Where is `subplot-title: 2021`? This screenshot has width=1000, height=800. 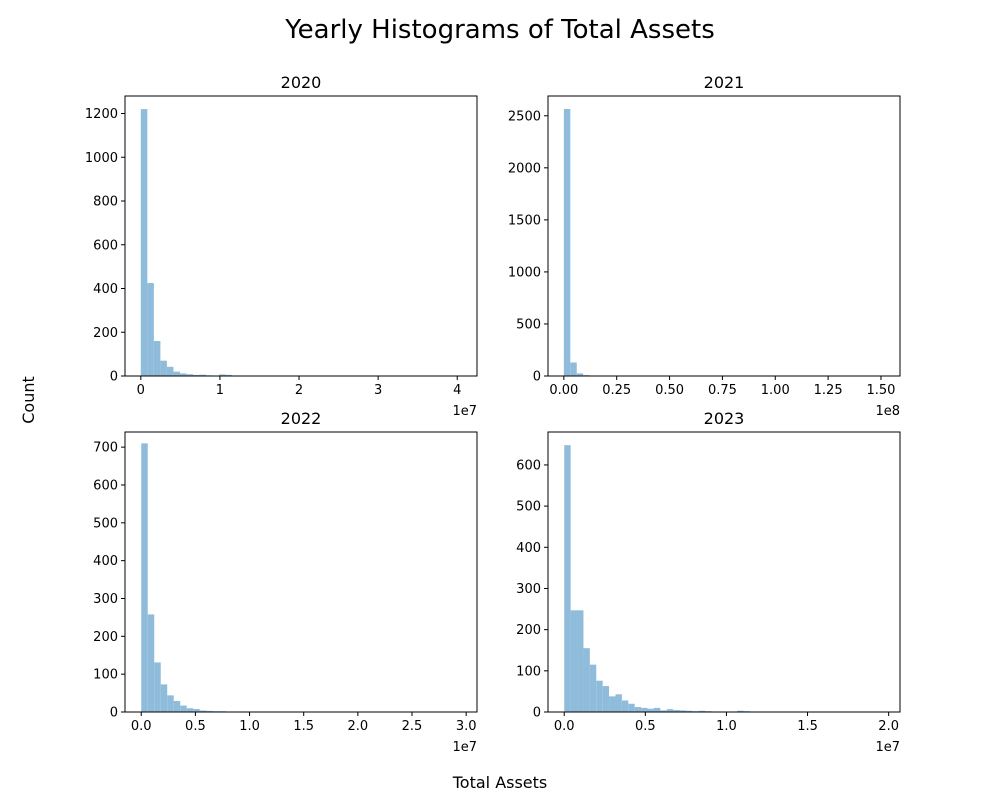
subplot-title: 2021 is located at coordinates (724, 82).